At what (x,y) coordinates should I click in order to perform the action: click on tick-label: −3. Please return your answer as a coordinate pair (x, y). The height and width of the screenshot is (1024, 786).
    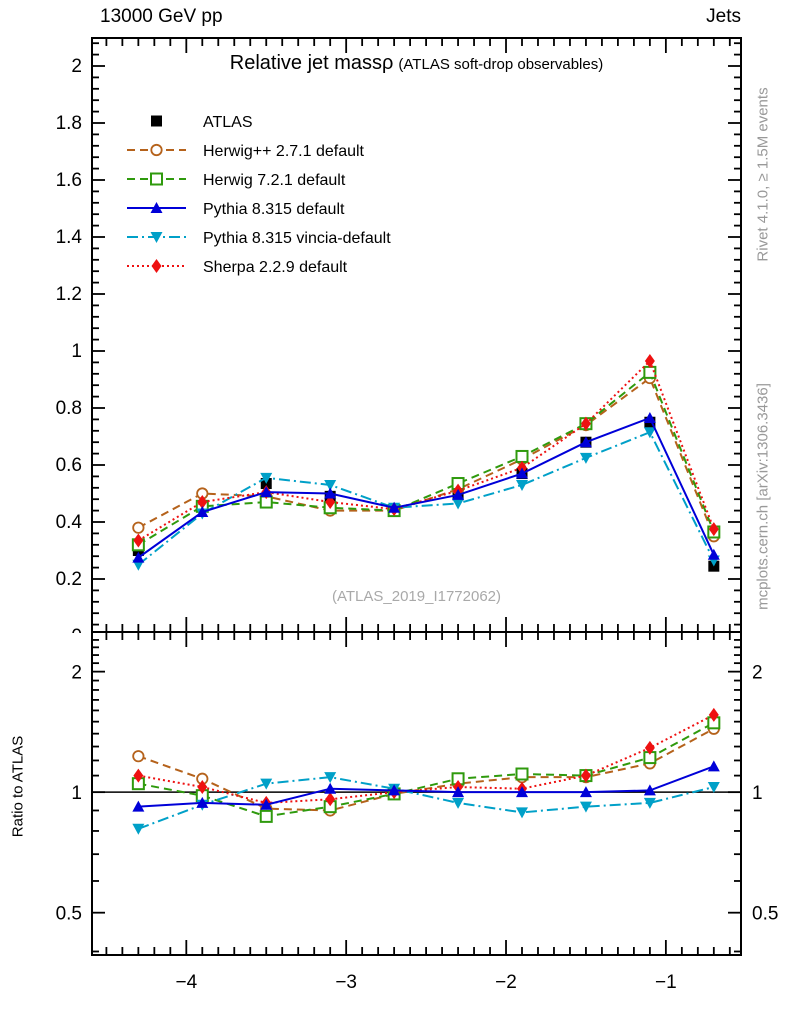
    Looking at the image, I should click on (346, 982).